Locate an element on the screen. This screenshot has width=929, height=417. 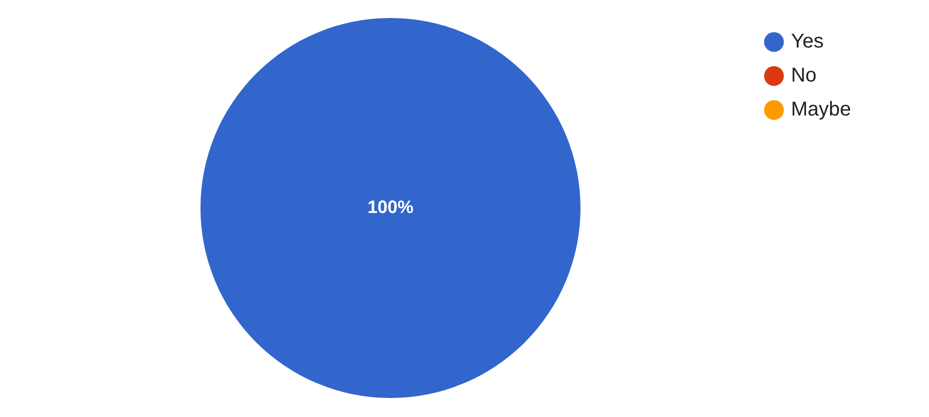
legend-label: No is located at coordinates (803, 75).